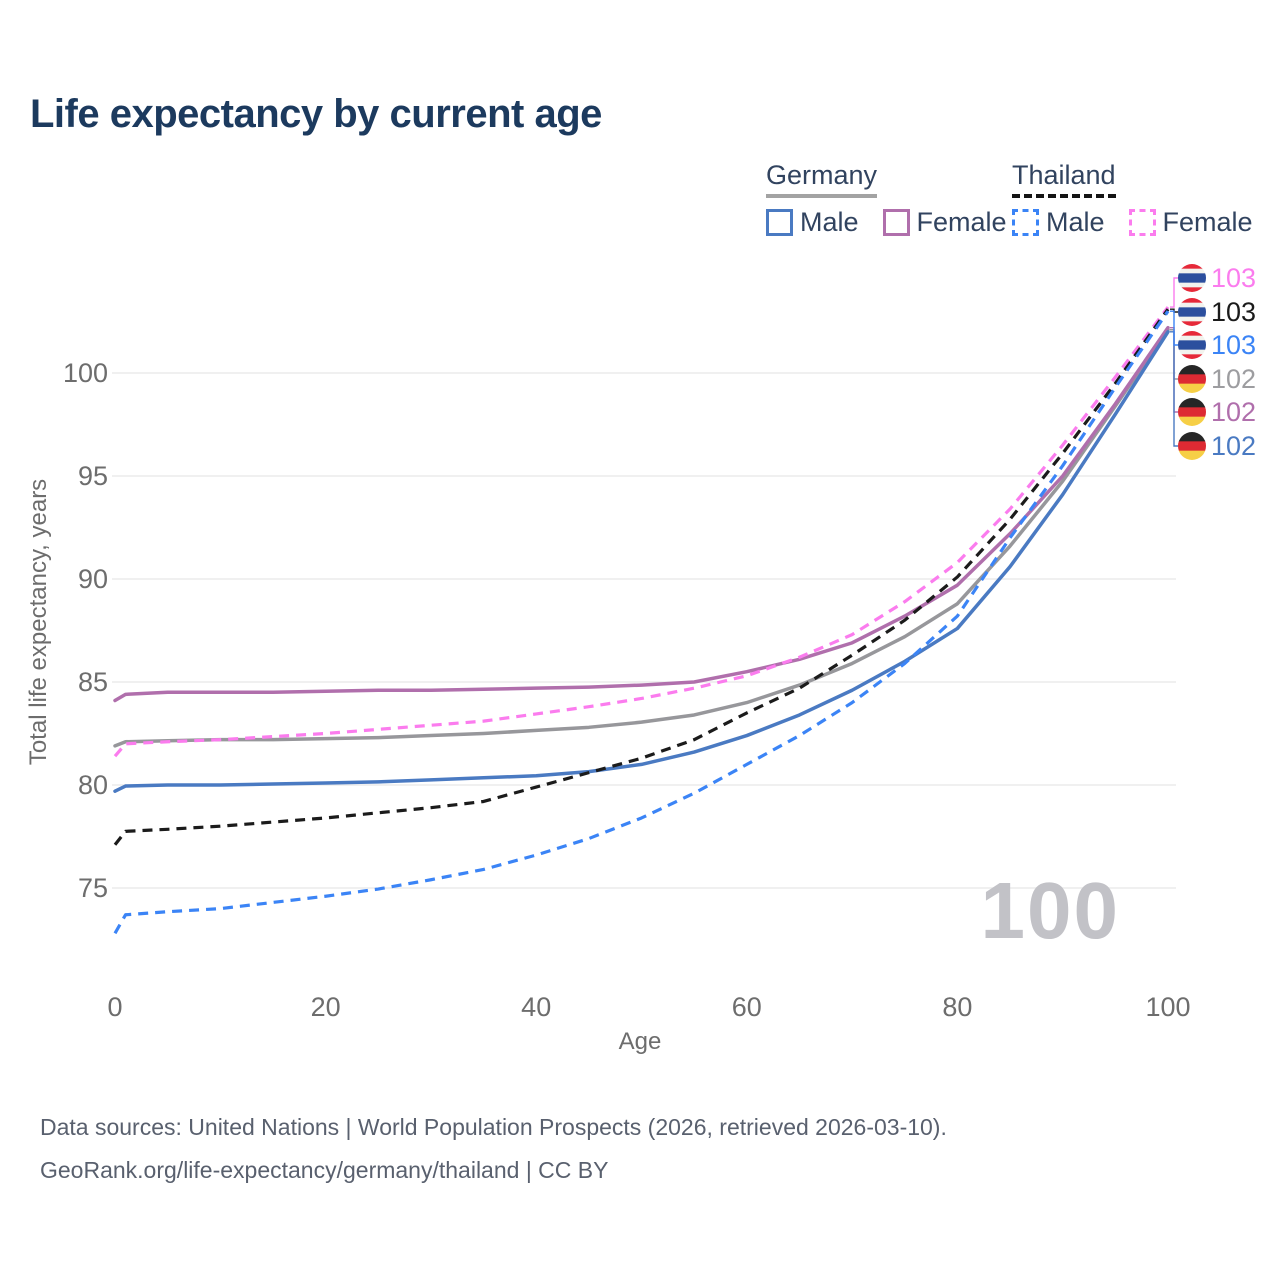 Image resolution: width=1280 pixels, height=1280 pixels. Describe the element at coordinates (1064, 179) in the screenshot. I see `legend-country-thailand: Thailand` at that location.